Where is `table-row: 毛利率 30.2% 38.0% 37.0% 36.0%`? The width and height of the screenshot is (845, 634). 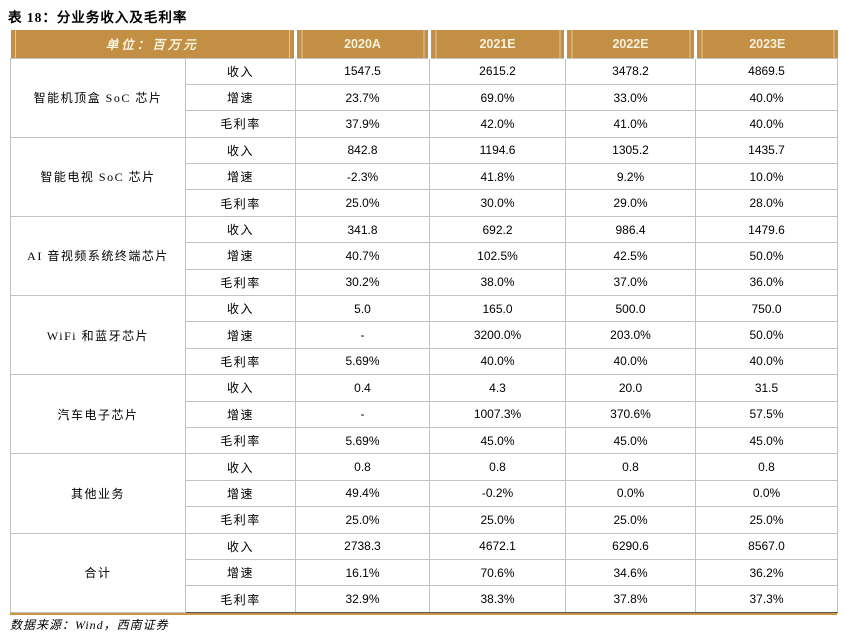
table-row: 毛利率 30.2% 38.0% 37.0% 36.0% is located at coordinates (425, 282).